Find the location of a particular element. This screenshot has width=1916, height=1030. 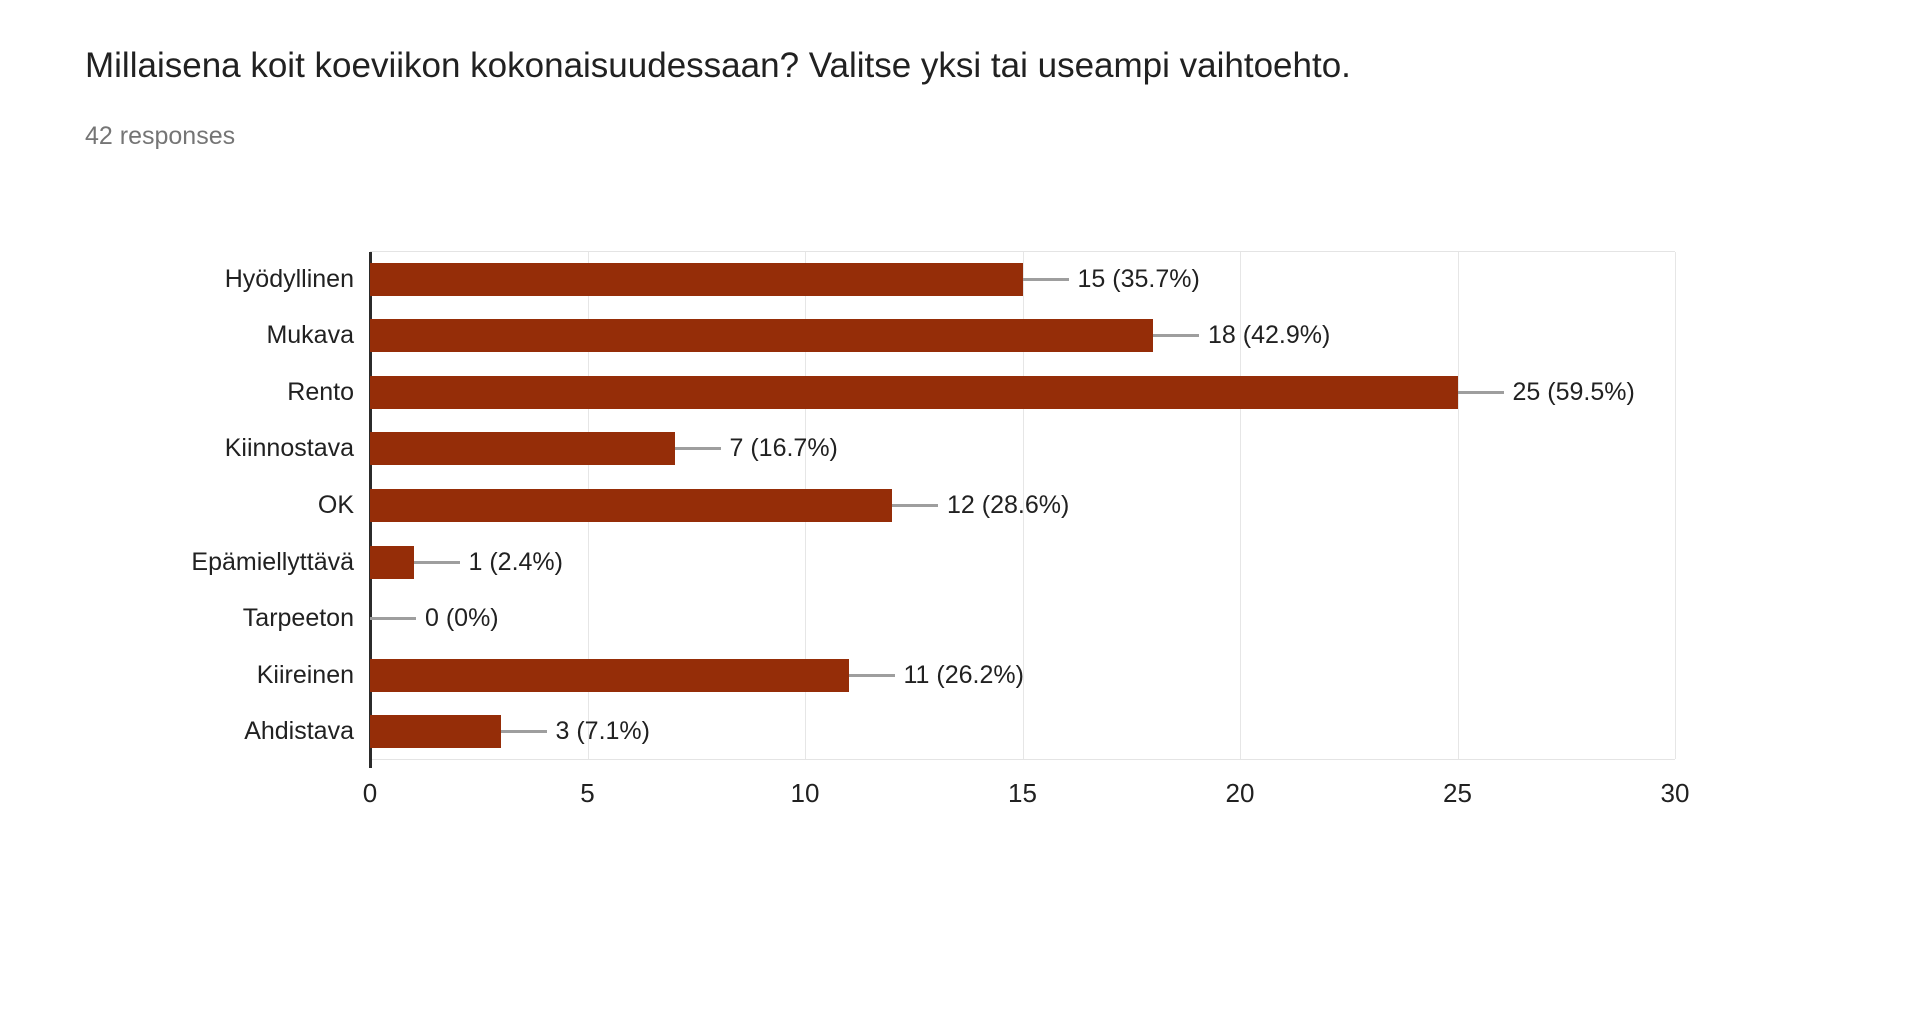

bar-area: 7 (16.7%) is located at coordinates (1022, 449).